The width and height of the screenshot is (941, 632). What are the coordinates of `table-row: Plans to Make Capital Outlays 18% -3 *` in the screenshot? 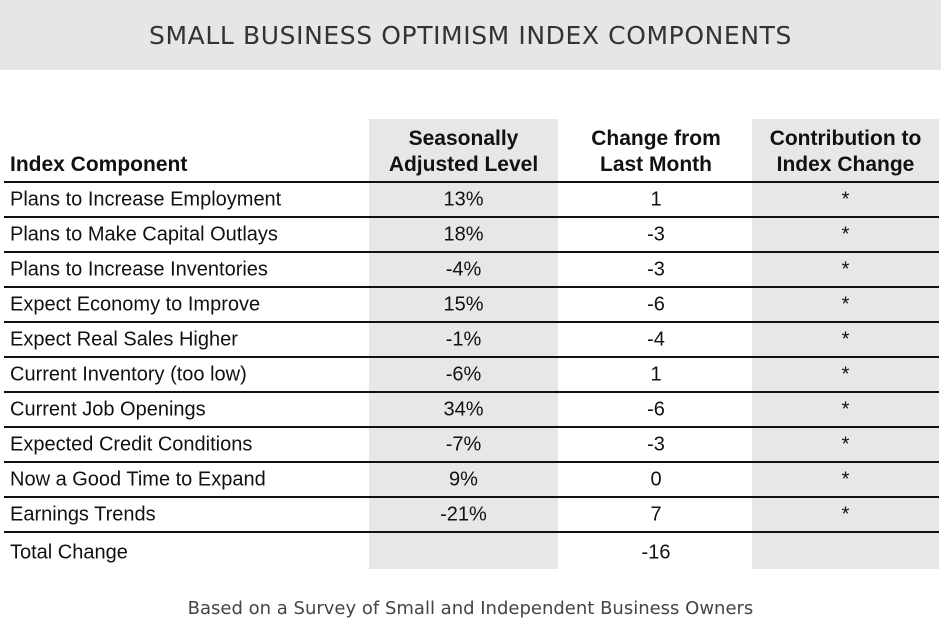 It's located at (471, 235).